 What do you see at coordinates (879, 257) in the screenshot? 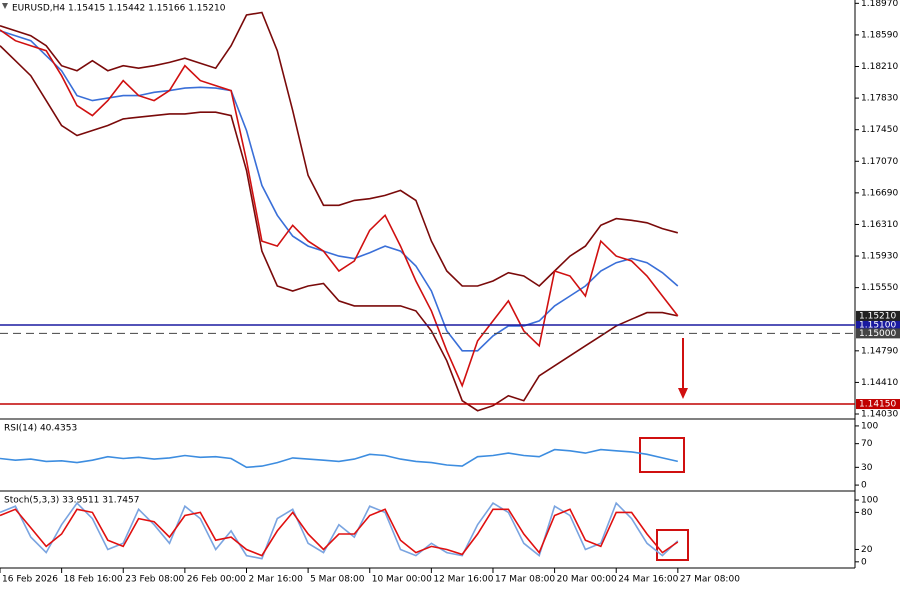
I see `y-tick-label: 1.15930` at bounding box center [879, 257].